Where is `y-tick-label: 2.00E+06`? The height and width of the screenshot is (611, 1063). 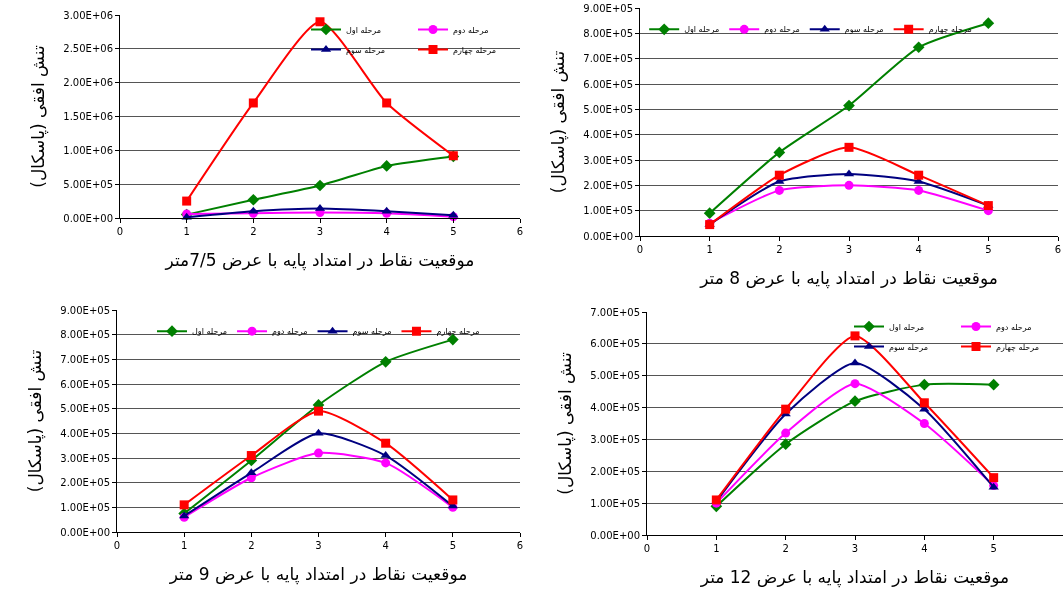 y-tick-label: 2.00E+06 is located at coordinates (88, 83).